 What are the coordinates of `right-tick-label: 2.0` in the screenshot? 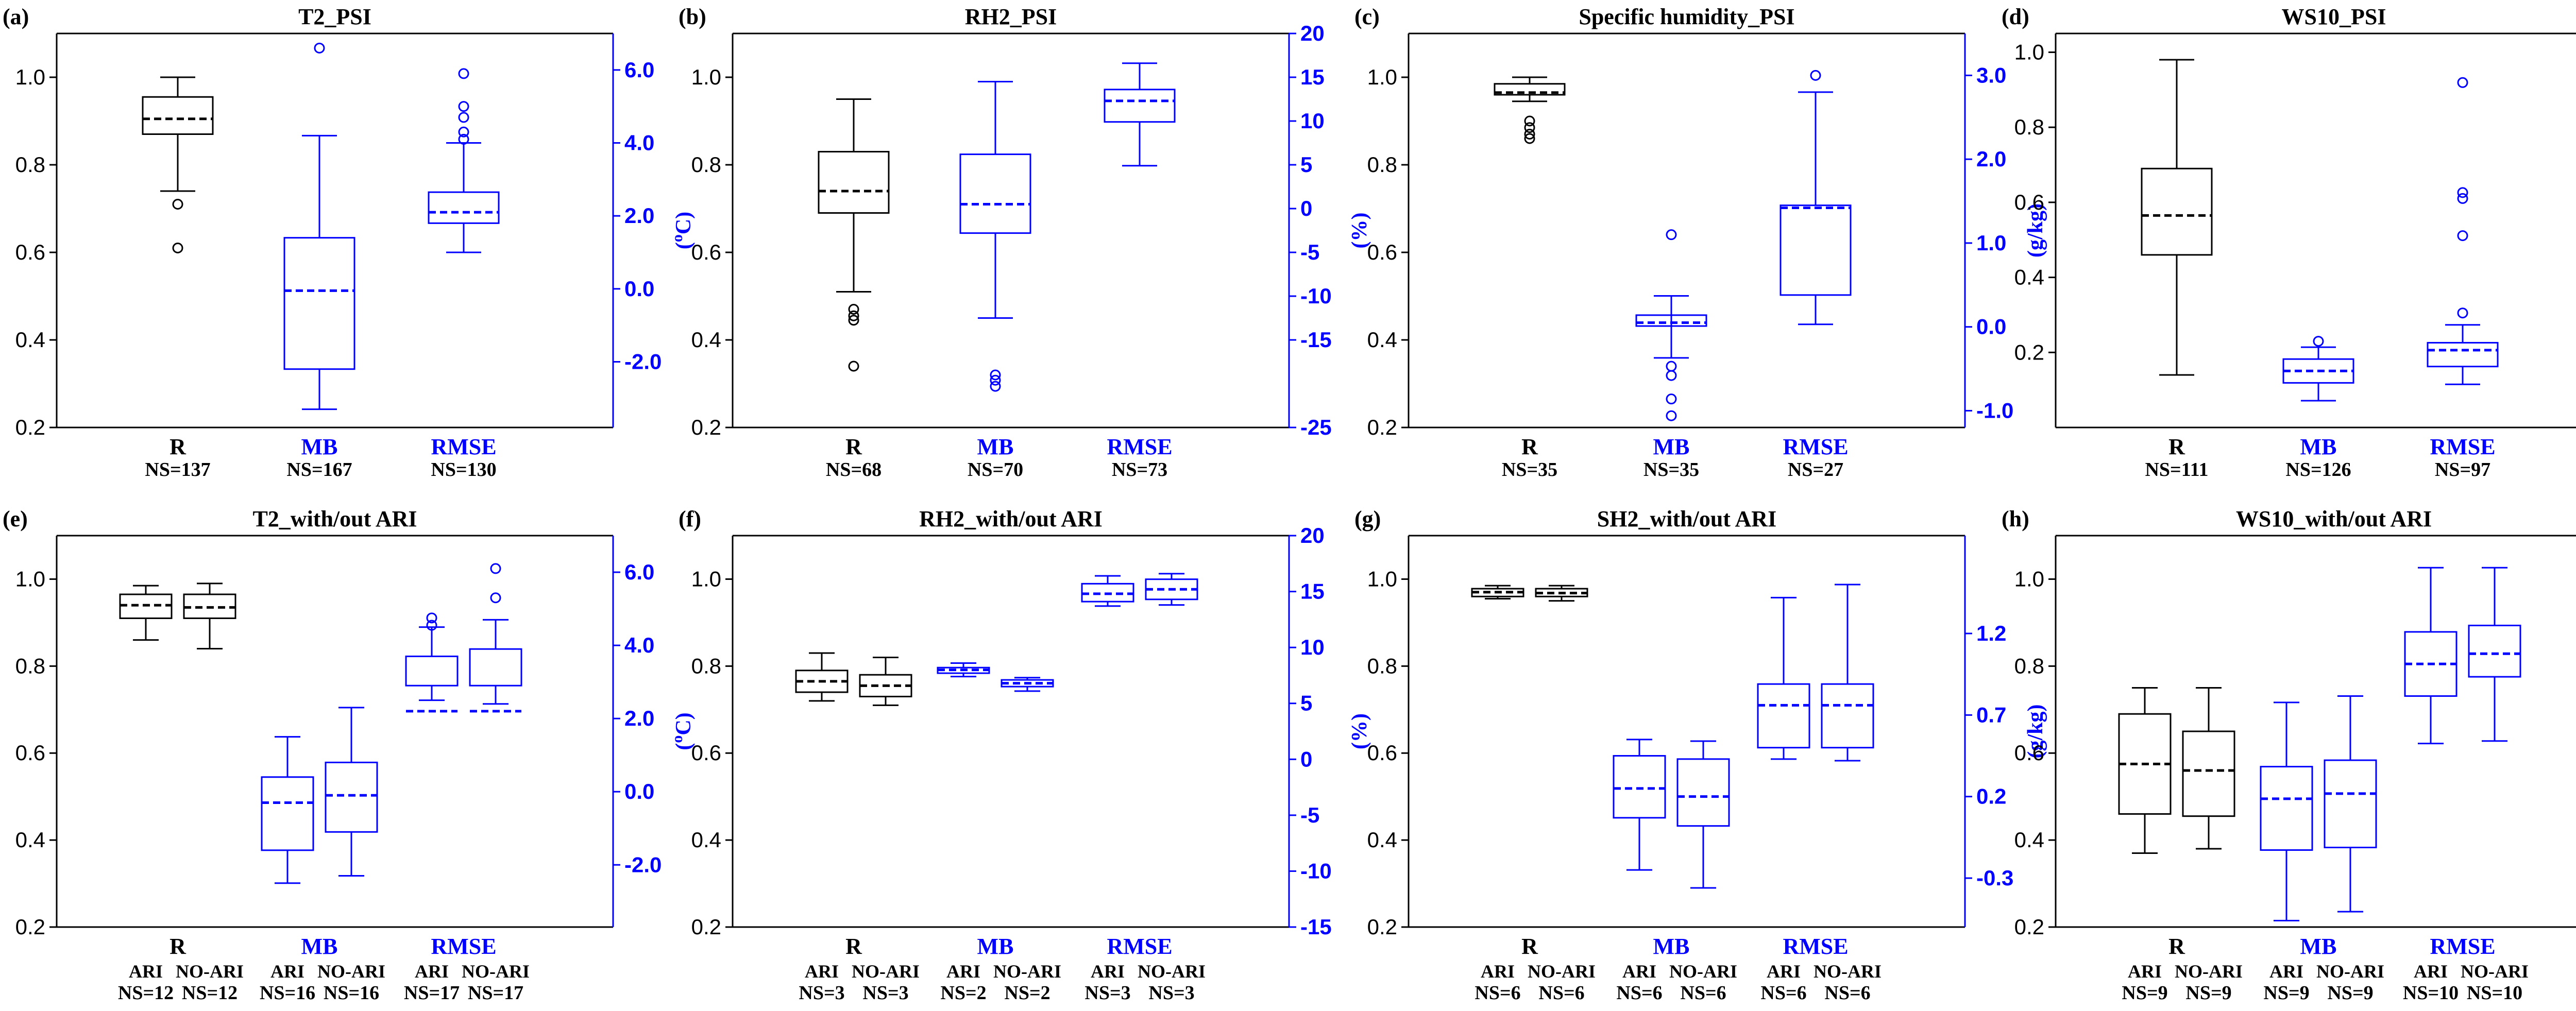 It's located at (1991, 159).